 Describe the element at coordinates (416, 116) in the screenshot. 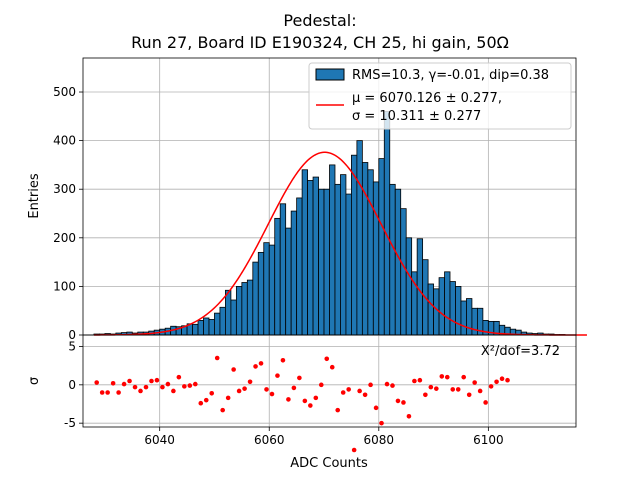

I see `legend-fit-label-line2: σ = 10.311 ± 0.277` at that location.